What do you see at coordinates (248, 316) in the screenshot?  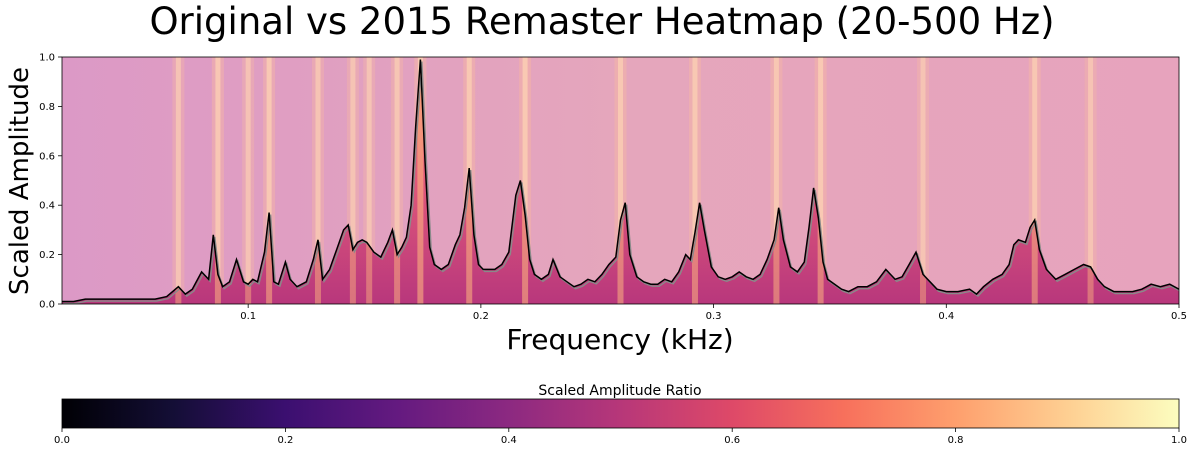 I see `x-tick-label: 0.1` at bounding box center [248, 316].